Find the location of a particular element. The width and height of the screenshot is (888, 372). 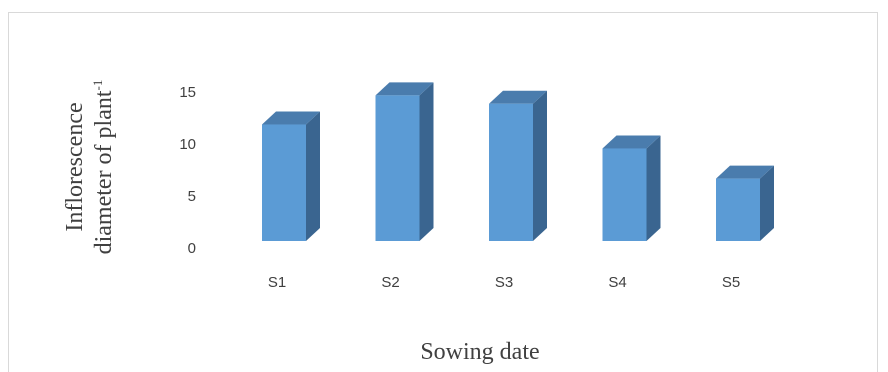

x-axis-title: Sowing date is located at coordinates (479, 352).